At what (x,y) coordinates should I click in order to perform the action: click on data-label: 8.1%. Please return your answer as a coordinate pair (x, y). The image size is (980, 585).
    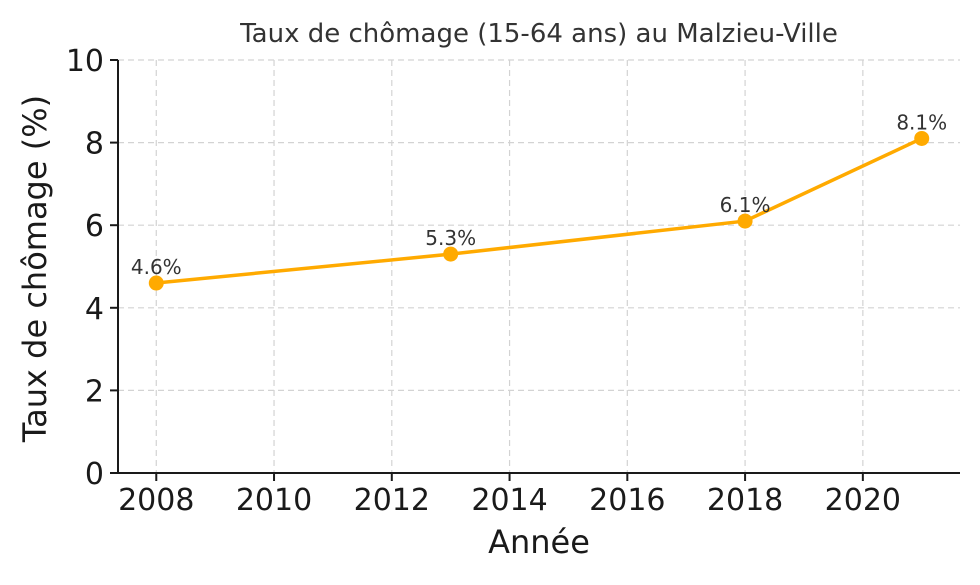
    Looking at the image, I should click on (921, 122).